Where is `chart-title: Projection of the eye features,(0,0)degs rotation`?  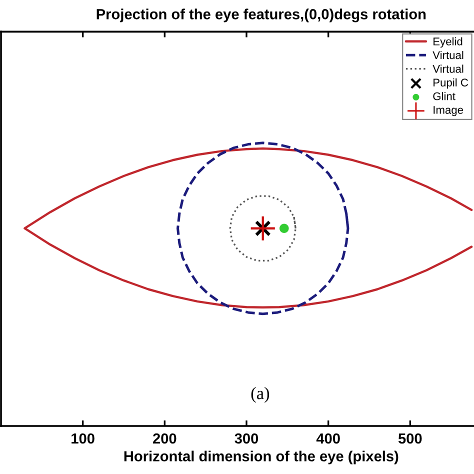
chart-title: Projection of the eye features,(0,0)degs rotation is located at coordinates (261, 15).